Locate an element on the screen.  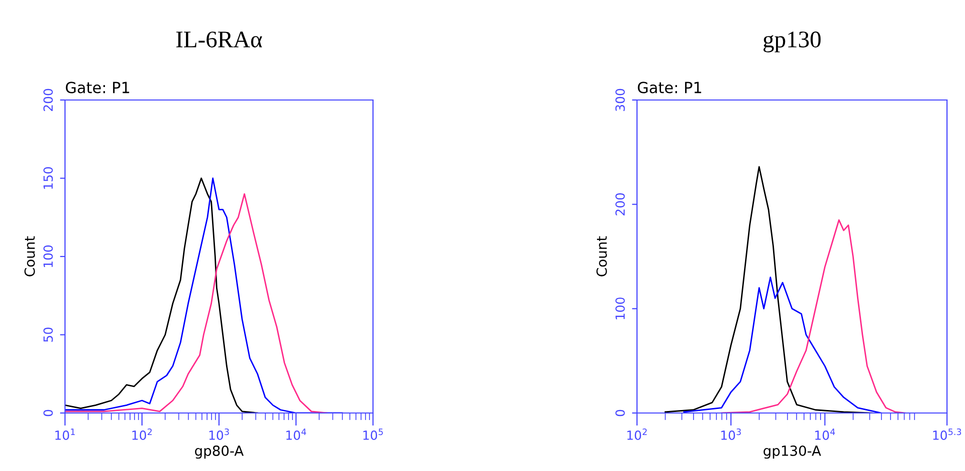
x-axis-title: gp130-A is located at coordinates (793, 452).